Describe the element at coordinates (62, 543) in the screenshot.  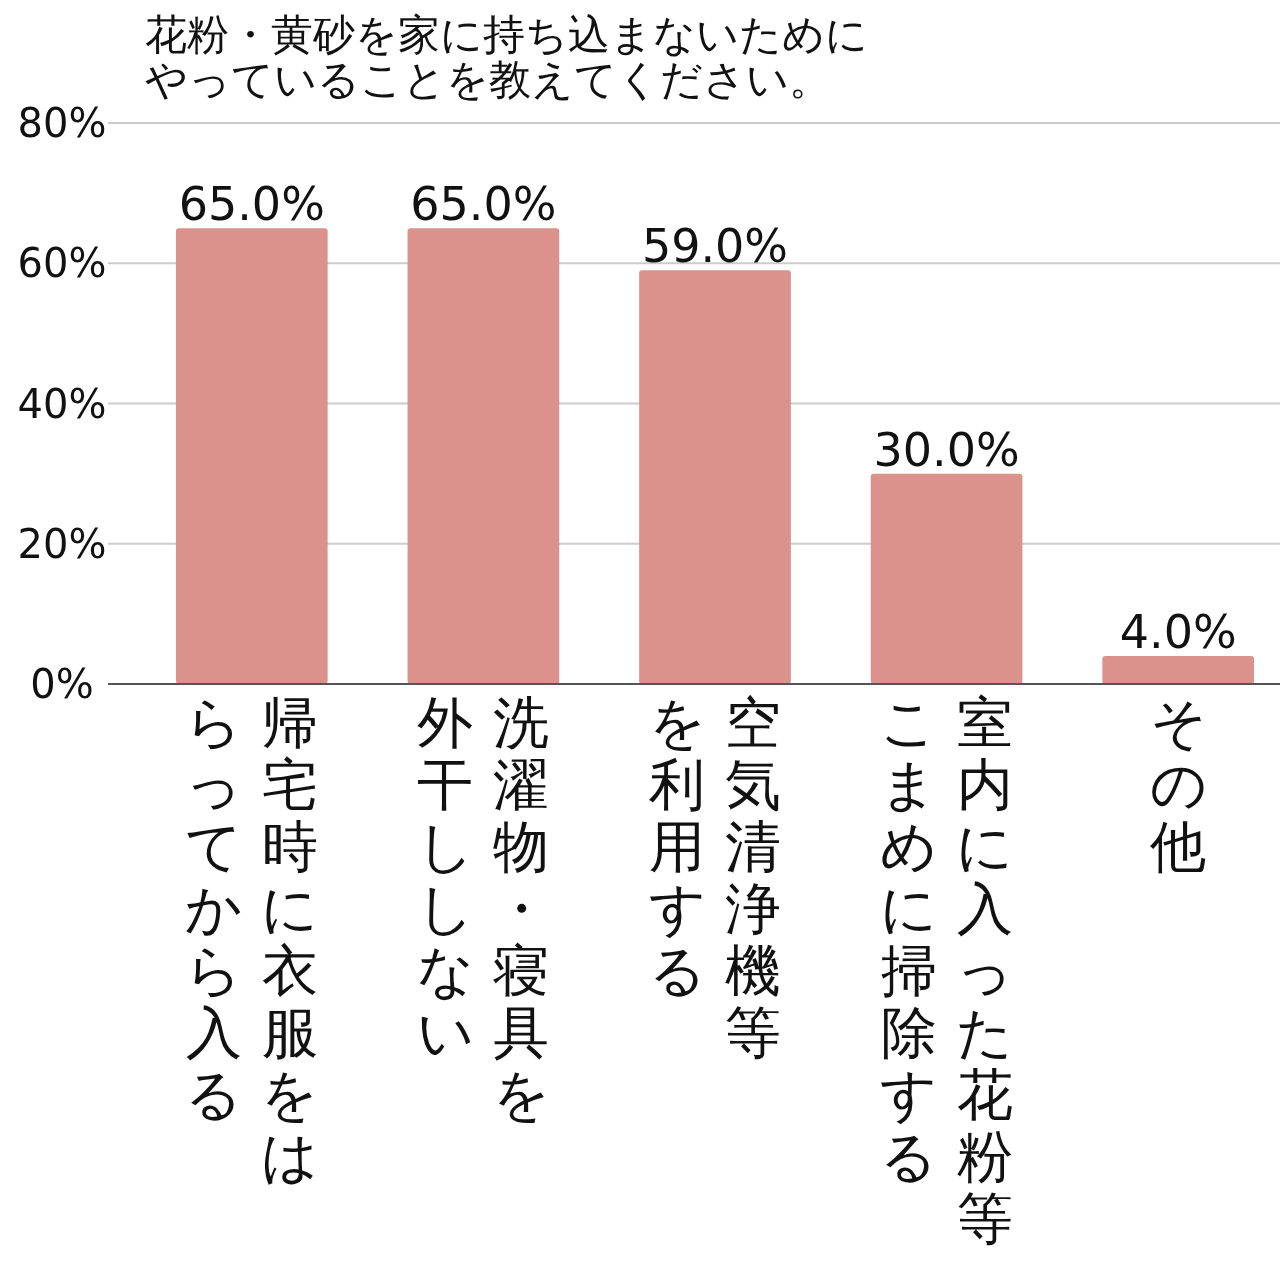
I see `y-tick-label: 20%` at that location.